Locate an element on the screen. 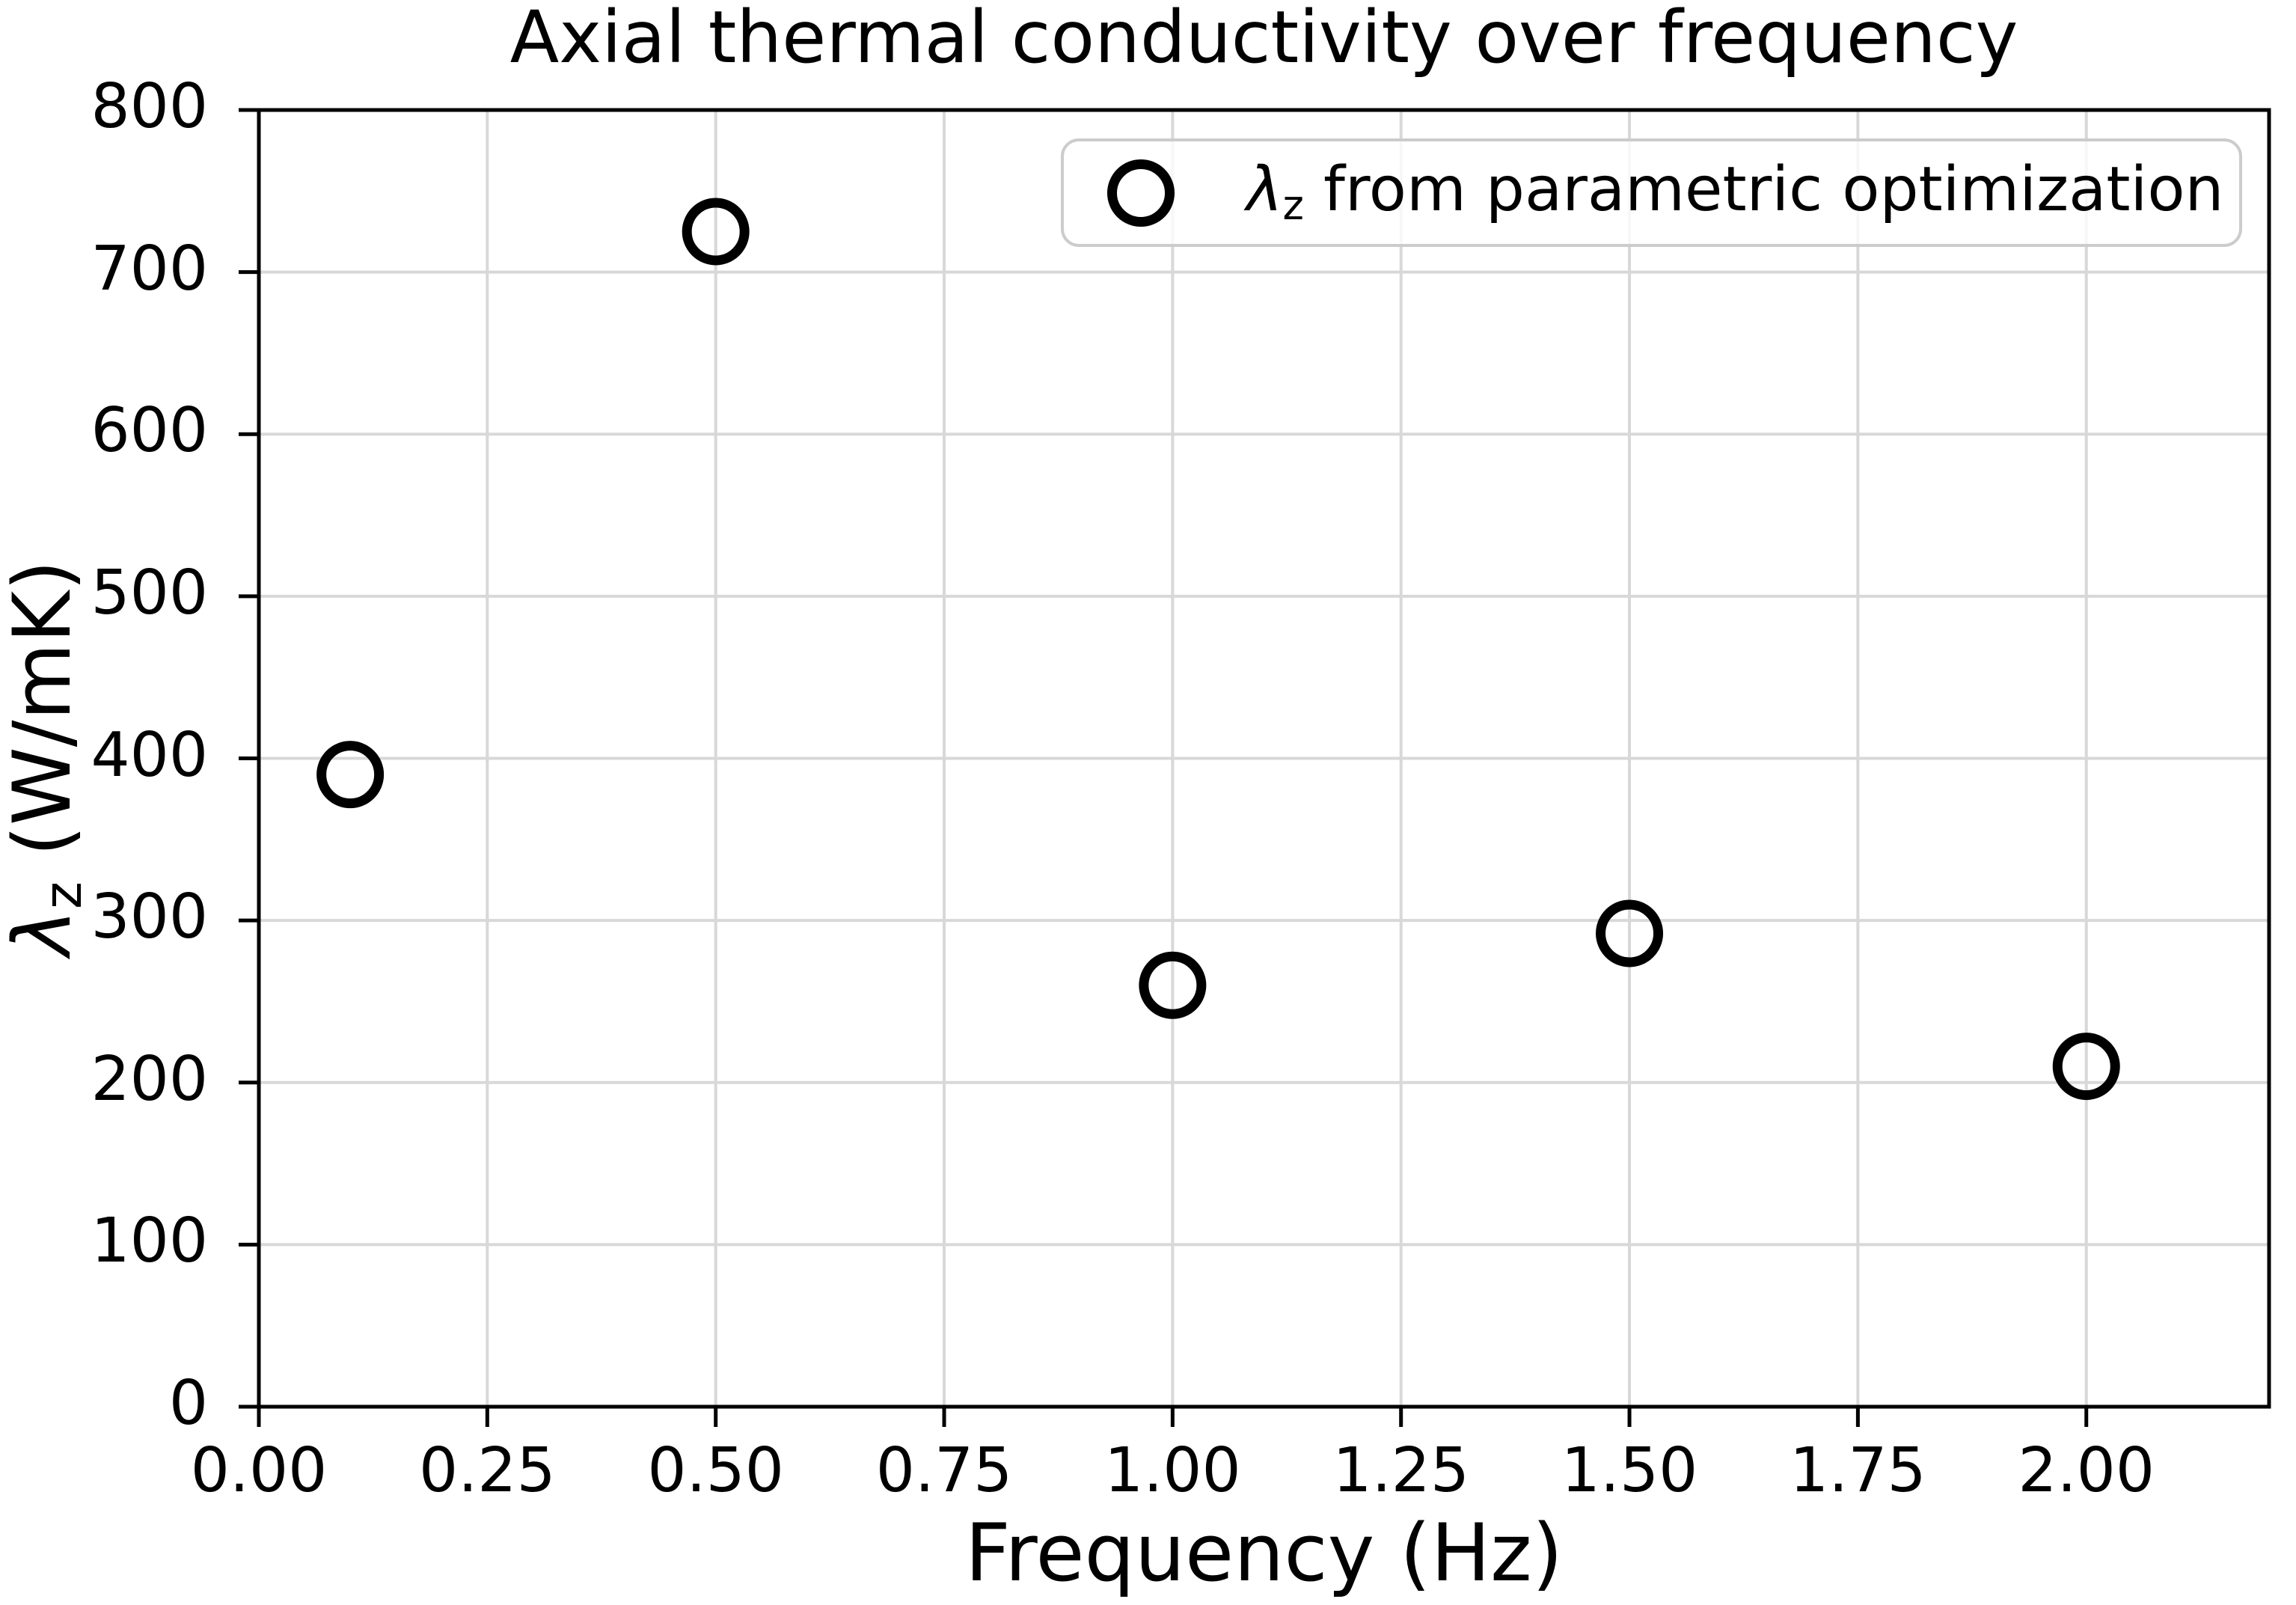 The image size is (2296, 1605). x-tick-label: 2.00 is located at coordinates (2086, 1470).